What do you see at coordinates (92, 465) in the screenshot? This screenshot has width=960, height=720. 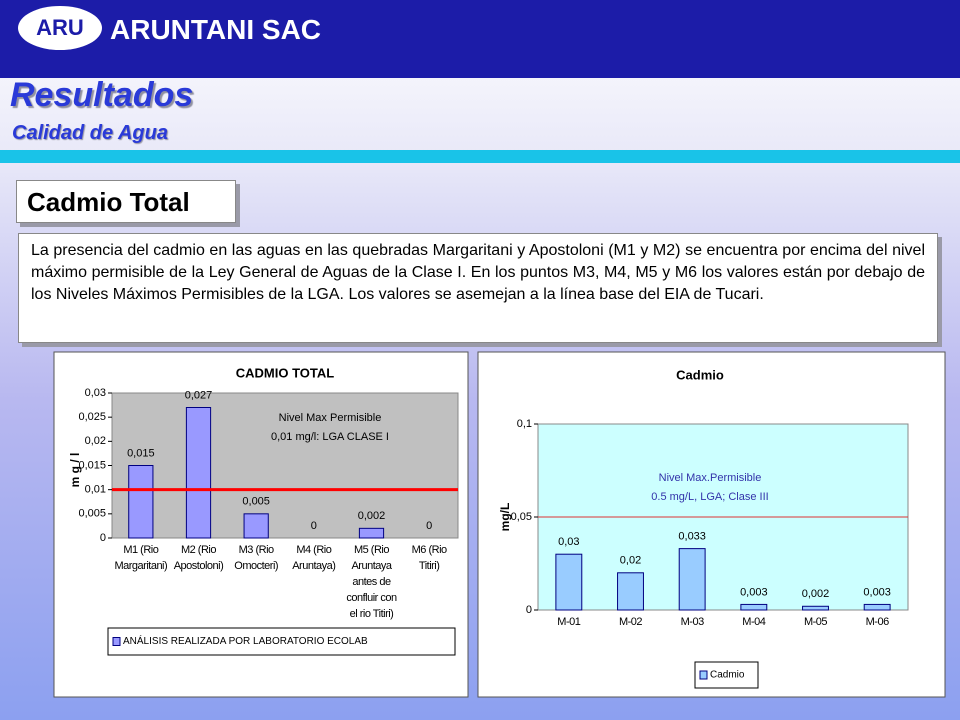 I see `y-tick-label: 0,015` at bounding box center [92, 465].